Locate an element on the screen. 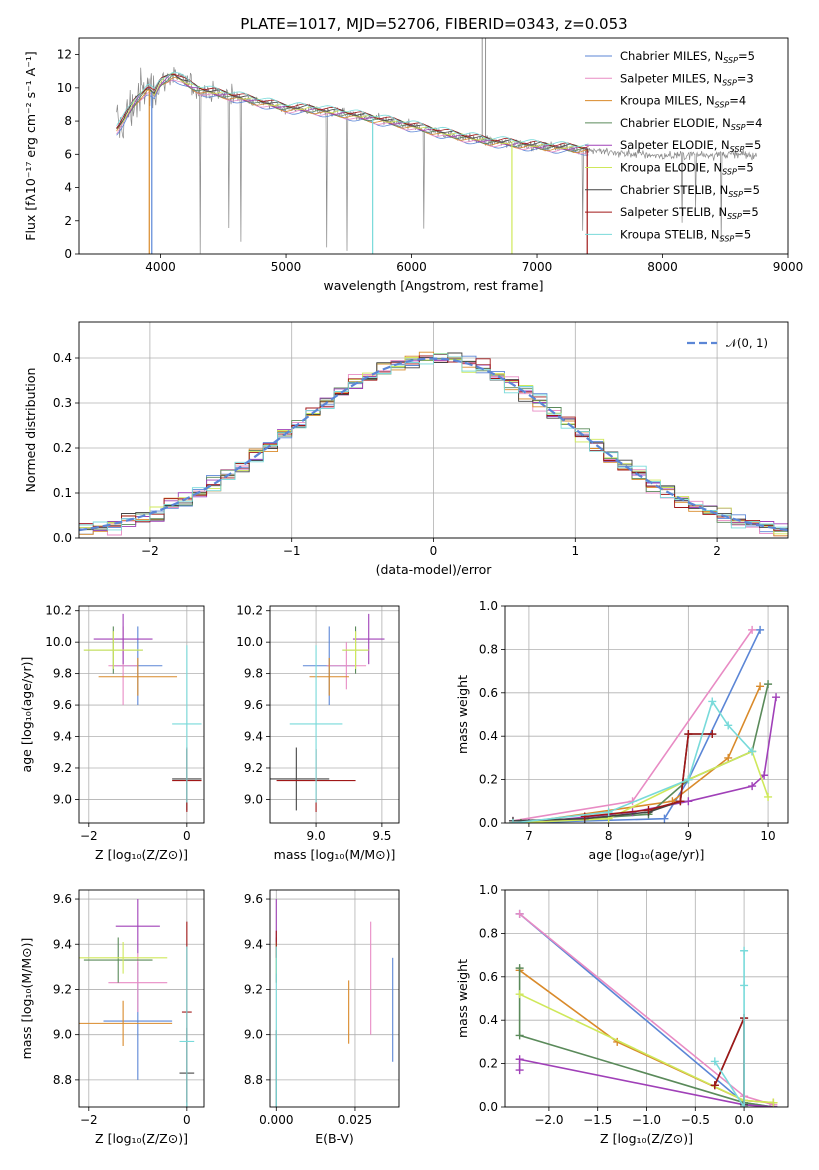 This screenshot has width=819, height=1170. x-tick-label: 2 is located at coordinates (717, 551).